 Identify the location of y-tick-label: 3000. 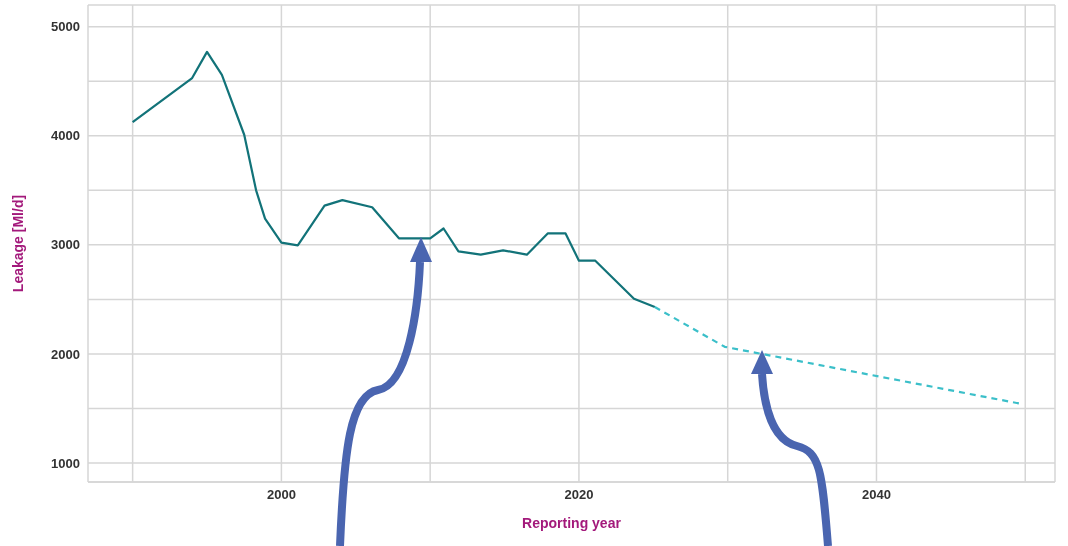
(65, 245).